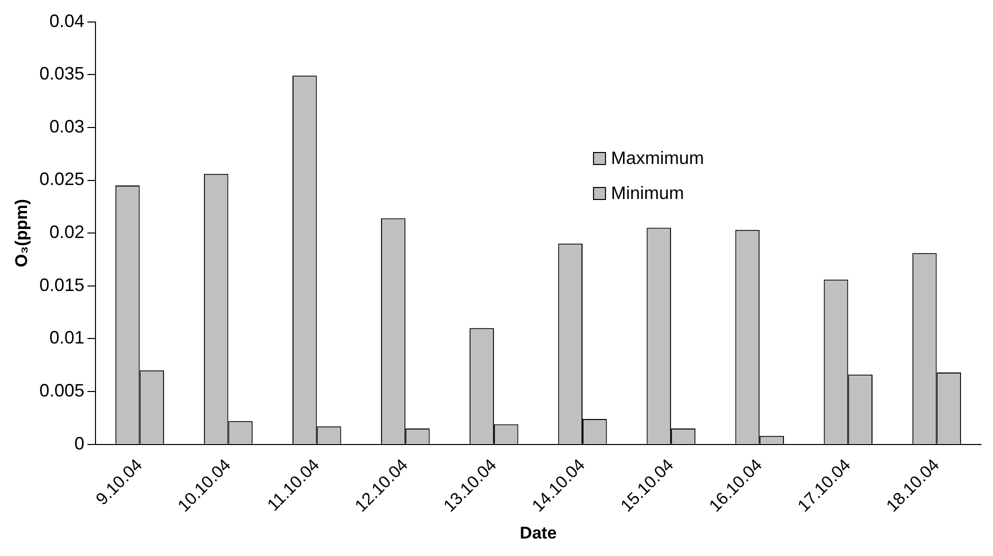 The height and width of the screenshot is (556, 993). Describe the element at coordinates (61, 179) in the screenshot. I see `y-tick-label: 0.025` at that location.